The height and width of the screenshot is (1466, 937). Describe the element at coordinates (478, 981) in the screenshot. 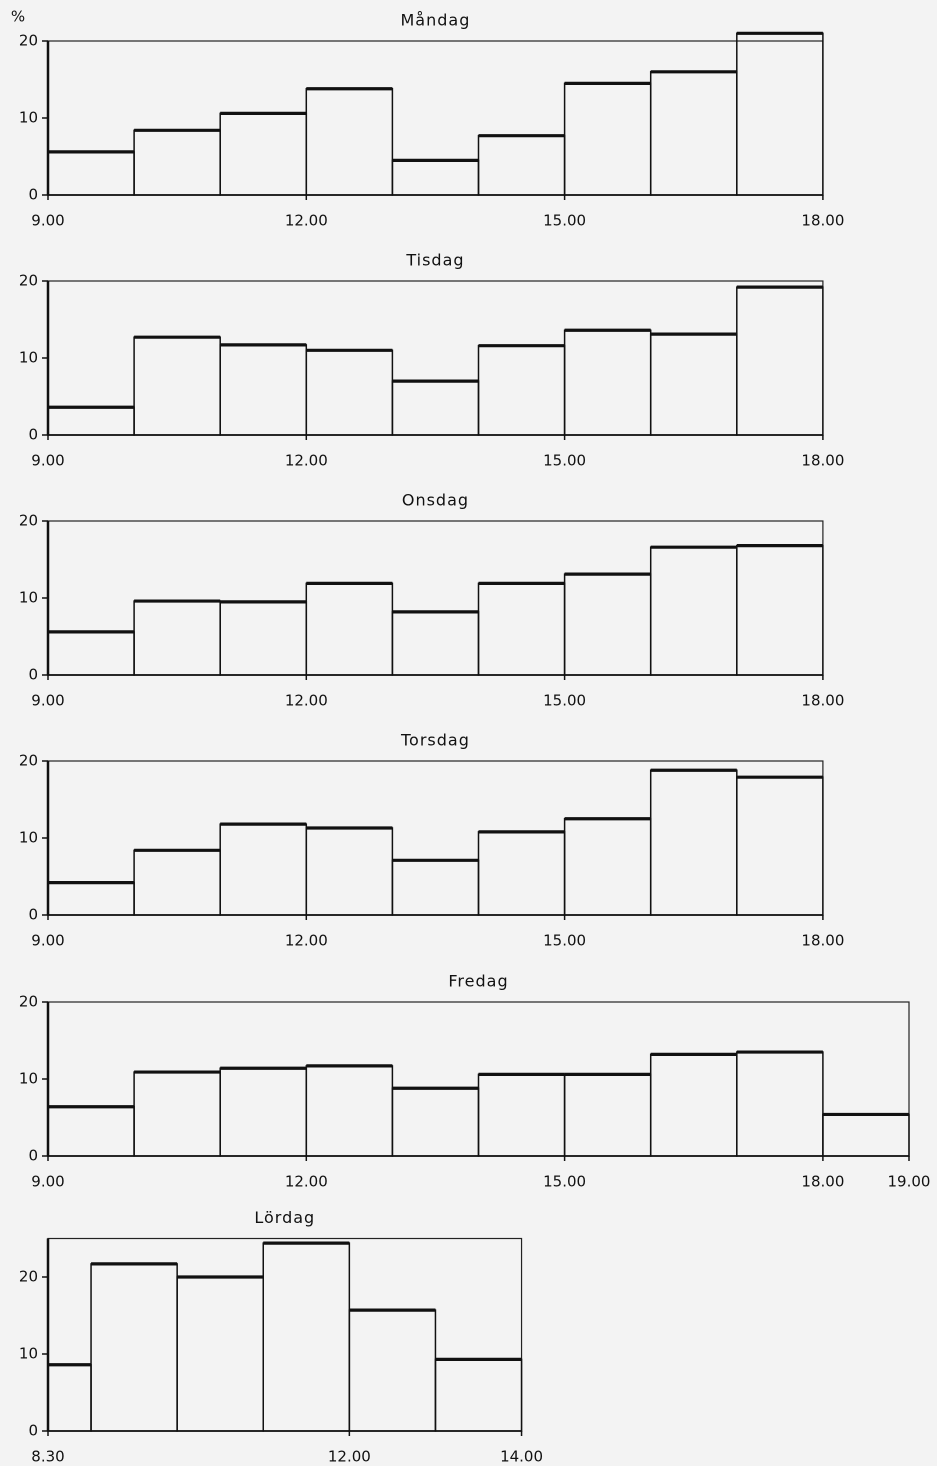

I see `chart-title: Fredag` at that location.